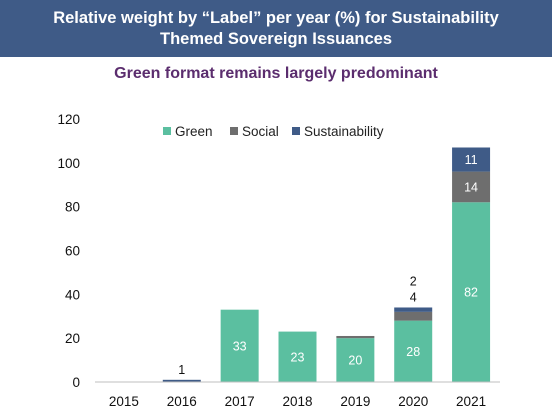  I want to click on data-label: 14, so click(471, 187).